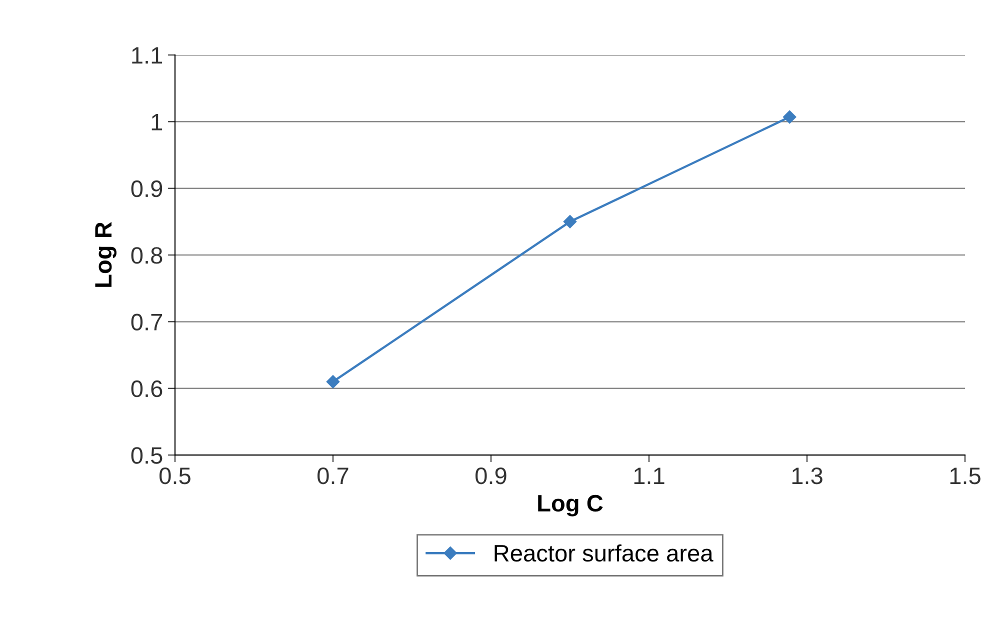 The height and width of the screenshot is (632, 1000). I want to click on y-axis-title: Log R, so click(105, 254).